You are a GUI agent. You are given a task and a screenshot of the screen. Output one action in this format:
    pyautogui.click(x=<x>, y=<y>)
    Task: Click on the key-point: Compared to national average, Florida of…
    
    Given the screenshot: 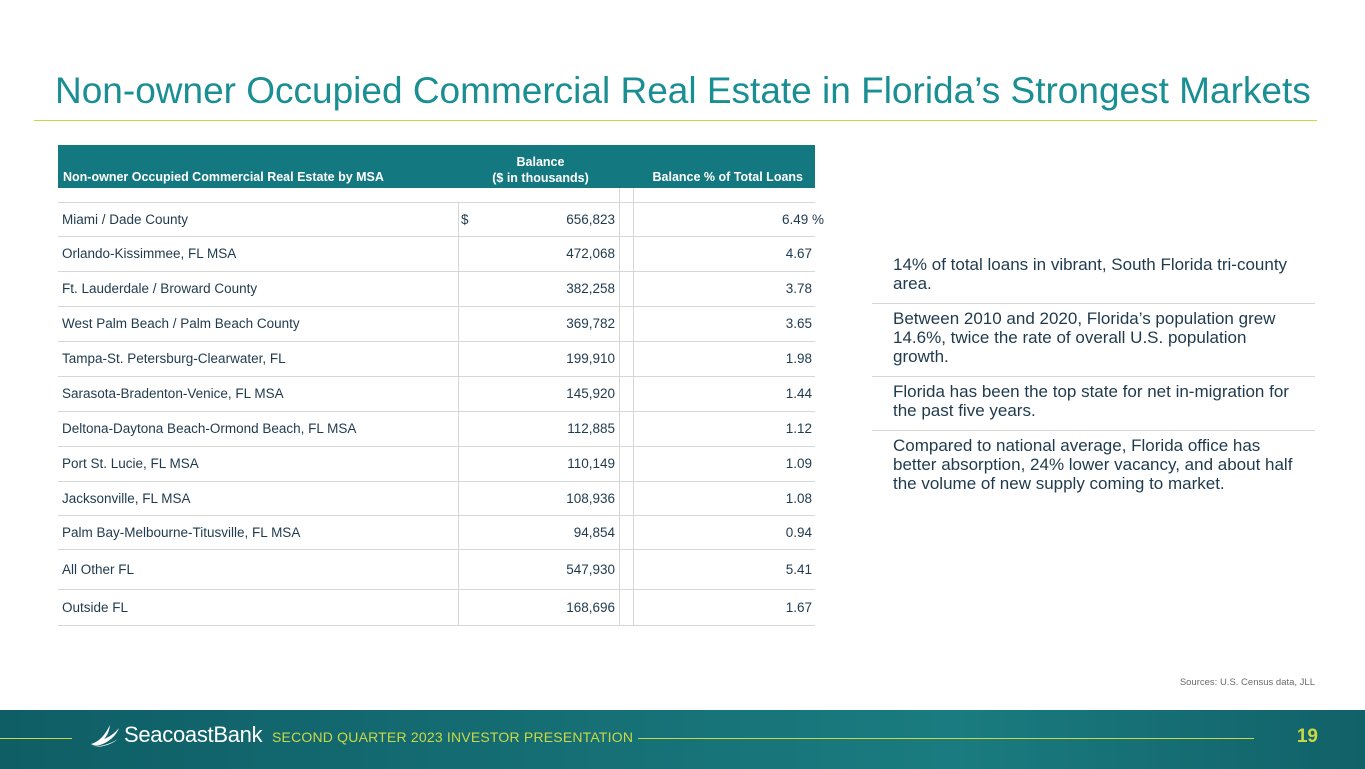 What is the action you would take?
    pyautogui.click(x=1093, y=464)
    